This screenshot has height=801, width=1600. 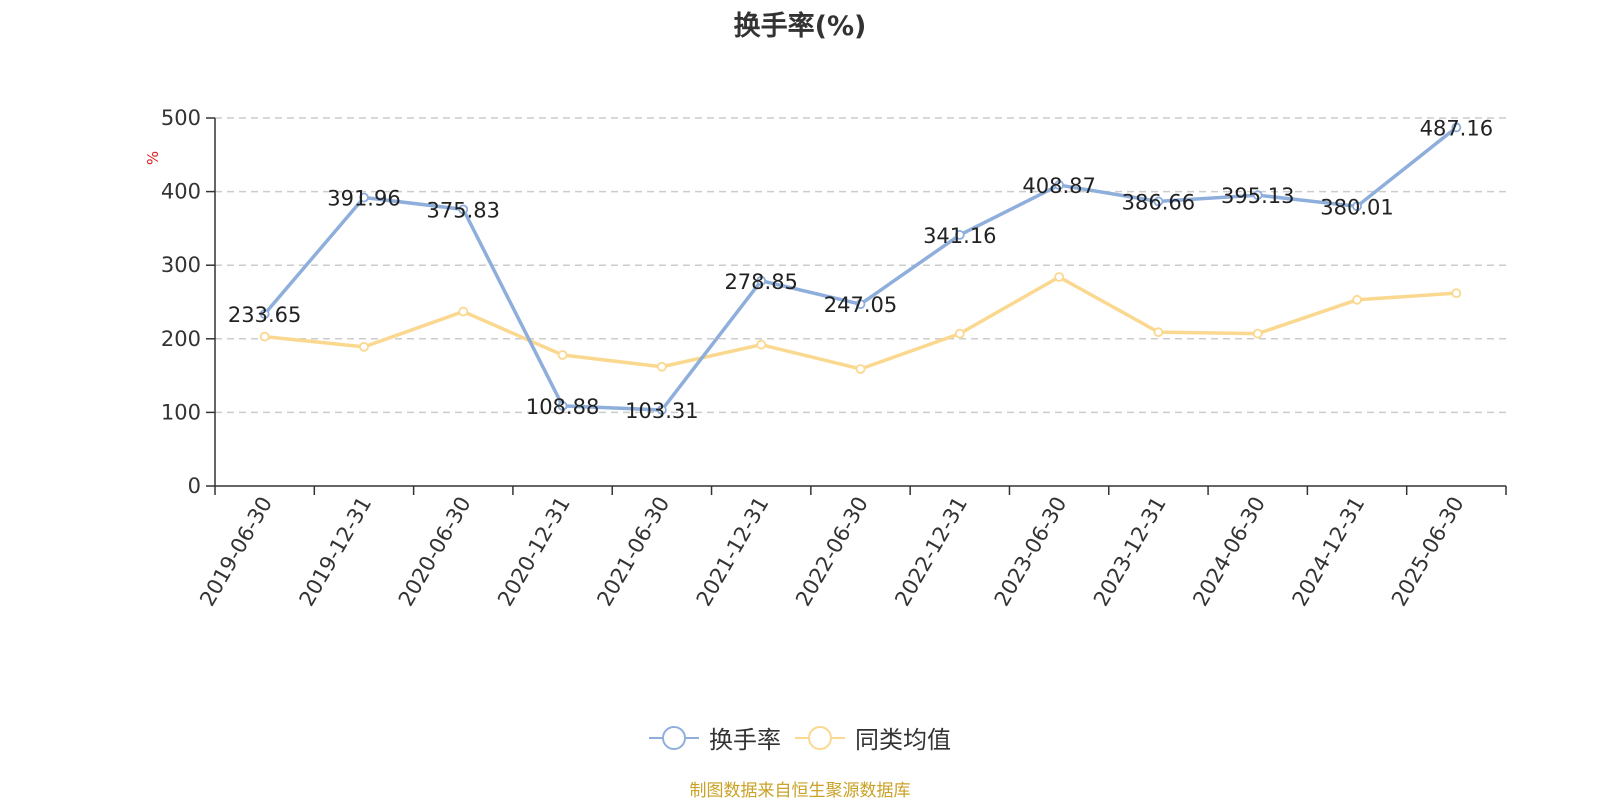 What do you see at coordinates (335, 552) in the screenshot?
I see `x-tick-label: 2019-12-31` at bounding box center [335, 552].